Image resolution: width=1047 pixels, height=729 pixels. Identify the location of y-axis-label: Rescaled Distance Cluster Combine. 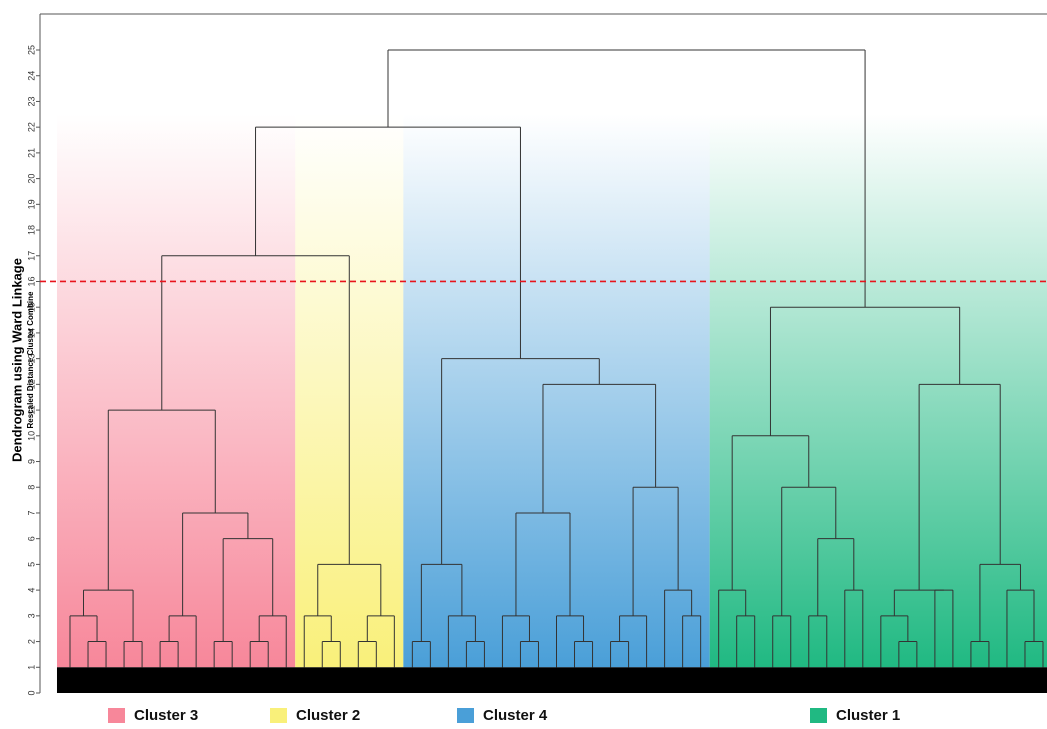
(30, 359).